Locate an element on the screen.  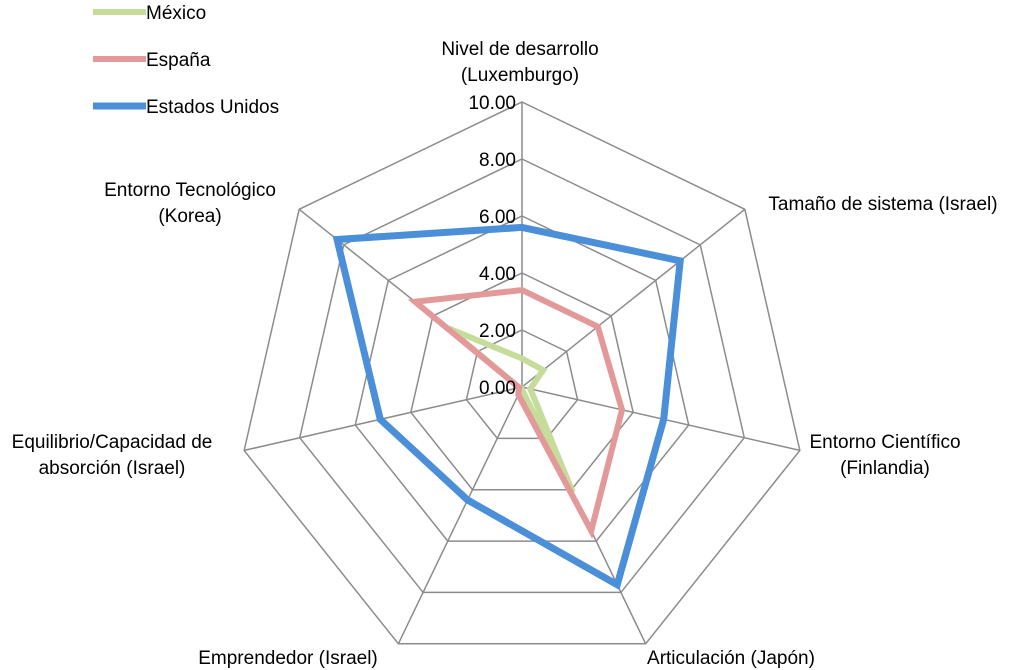
tick-label: 8.00 is located at coordinates (497, 160).